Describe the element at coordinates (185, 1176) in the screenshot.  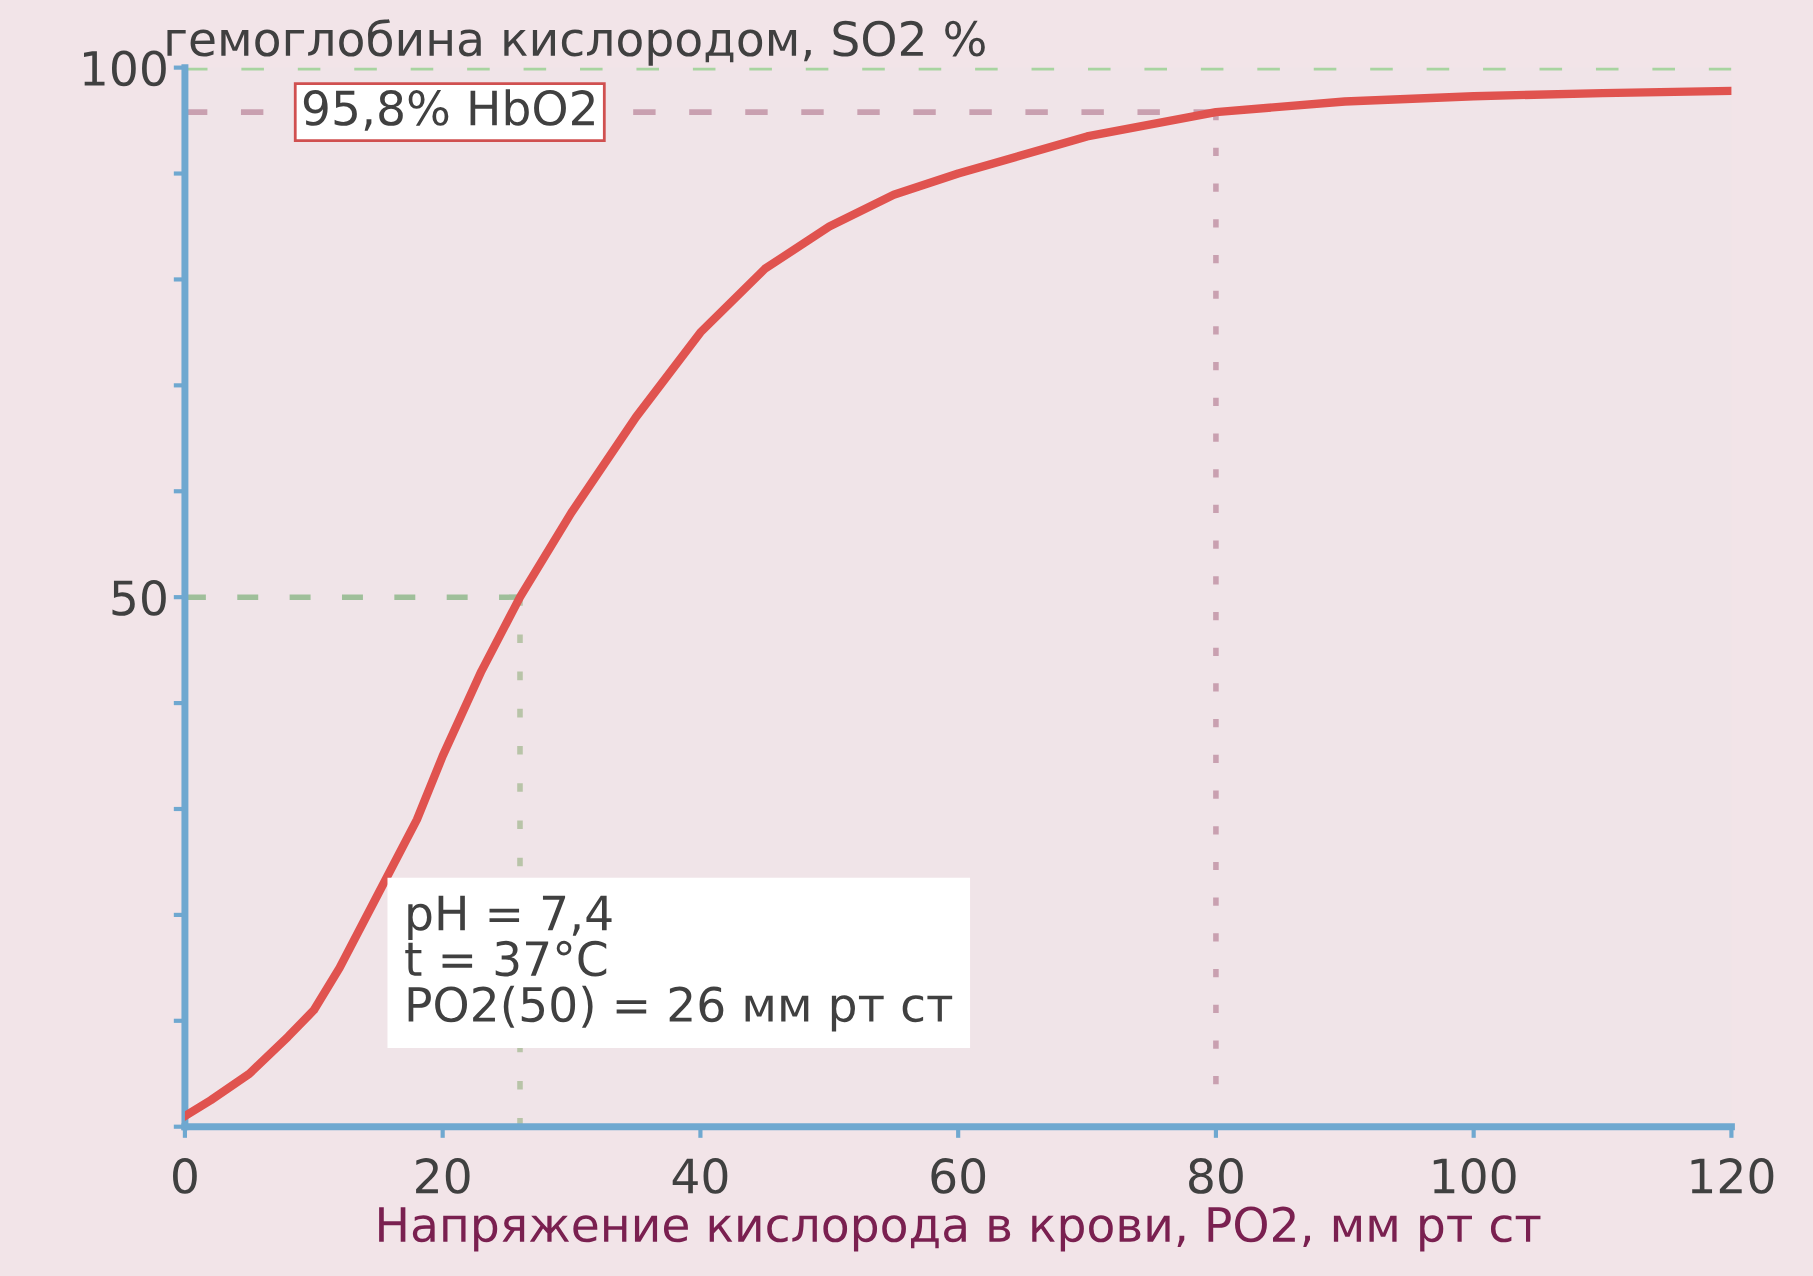
I see `x-tick-label: 0` at that location.